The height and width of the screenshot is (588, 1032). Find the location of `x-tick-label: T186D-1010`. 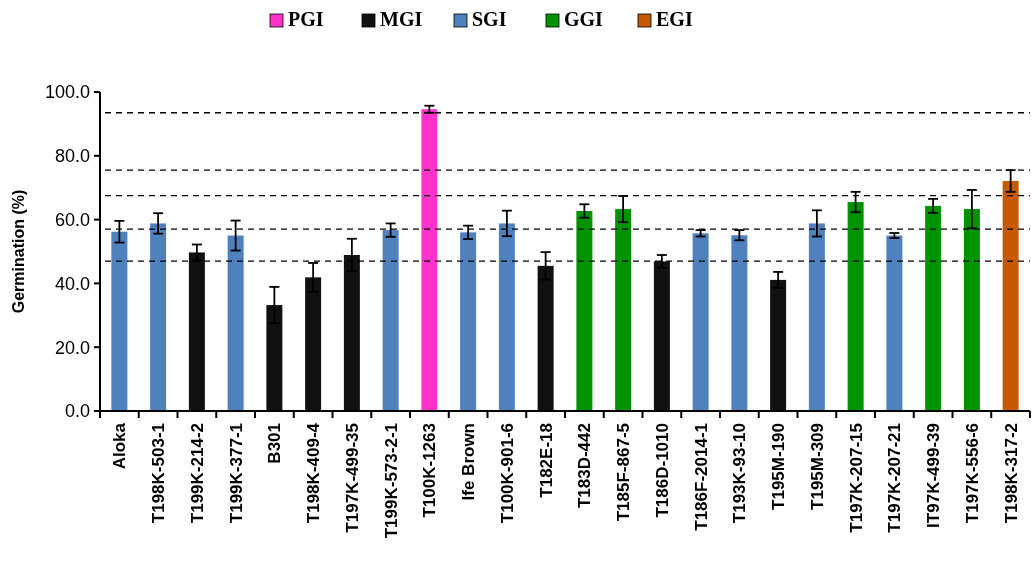

x-tick-label: T186D-1010 is located at coordinates (662, 470).